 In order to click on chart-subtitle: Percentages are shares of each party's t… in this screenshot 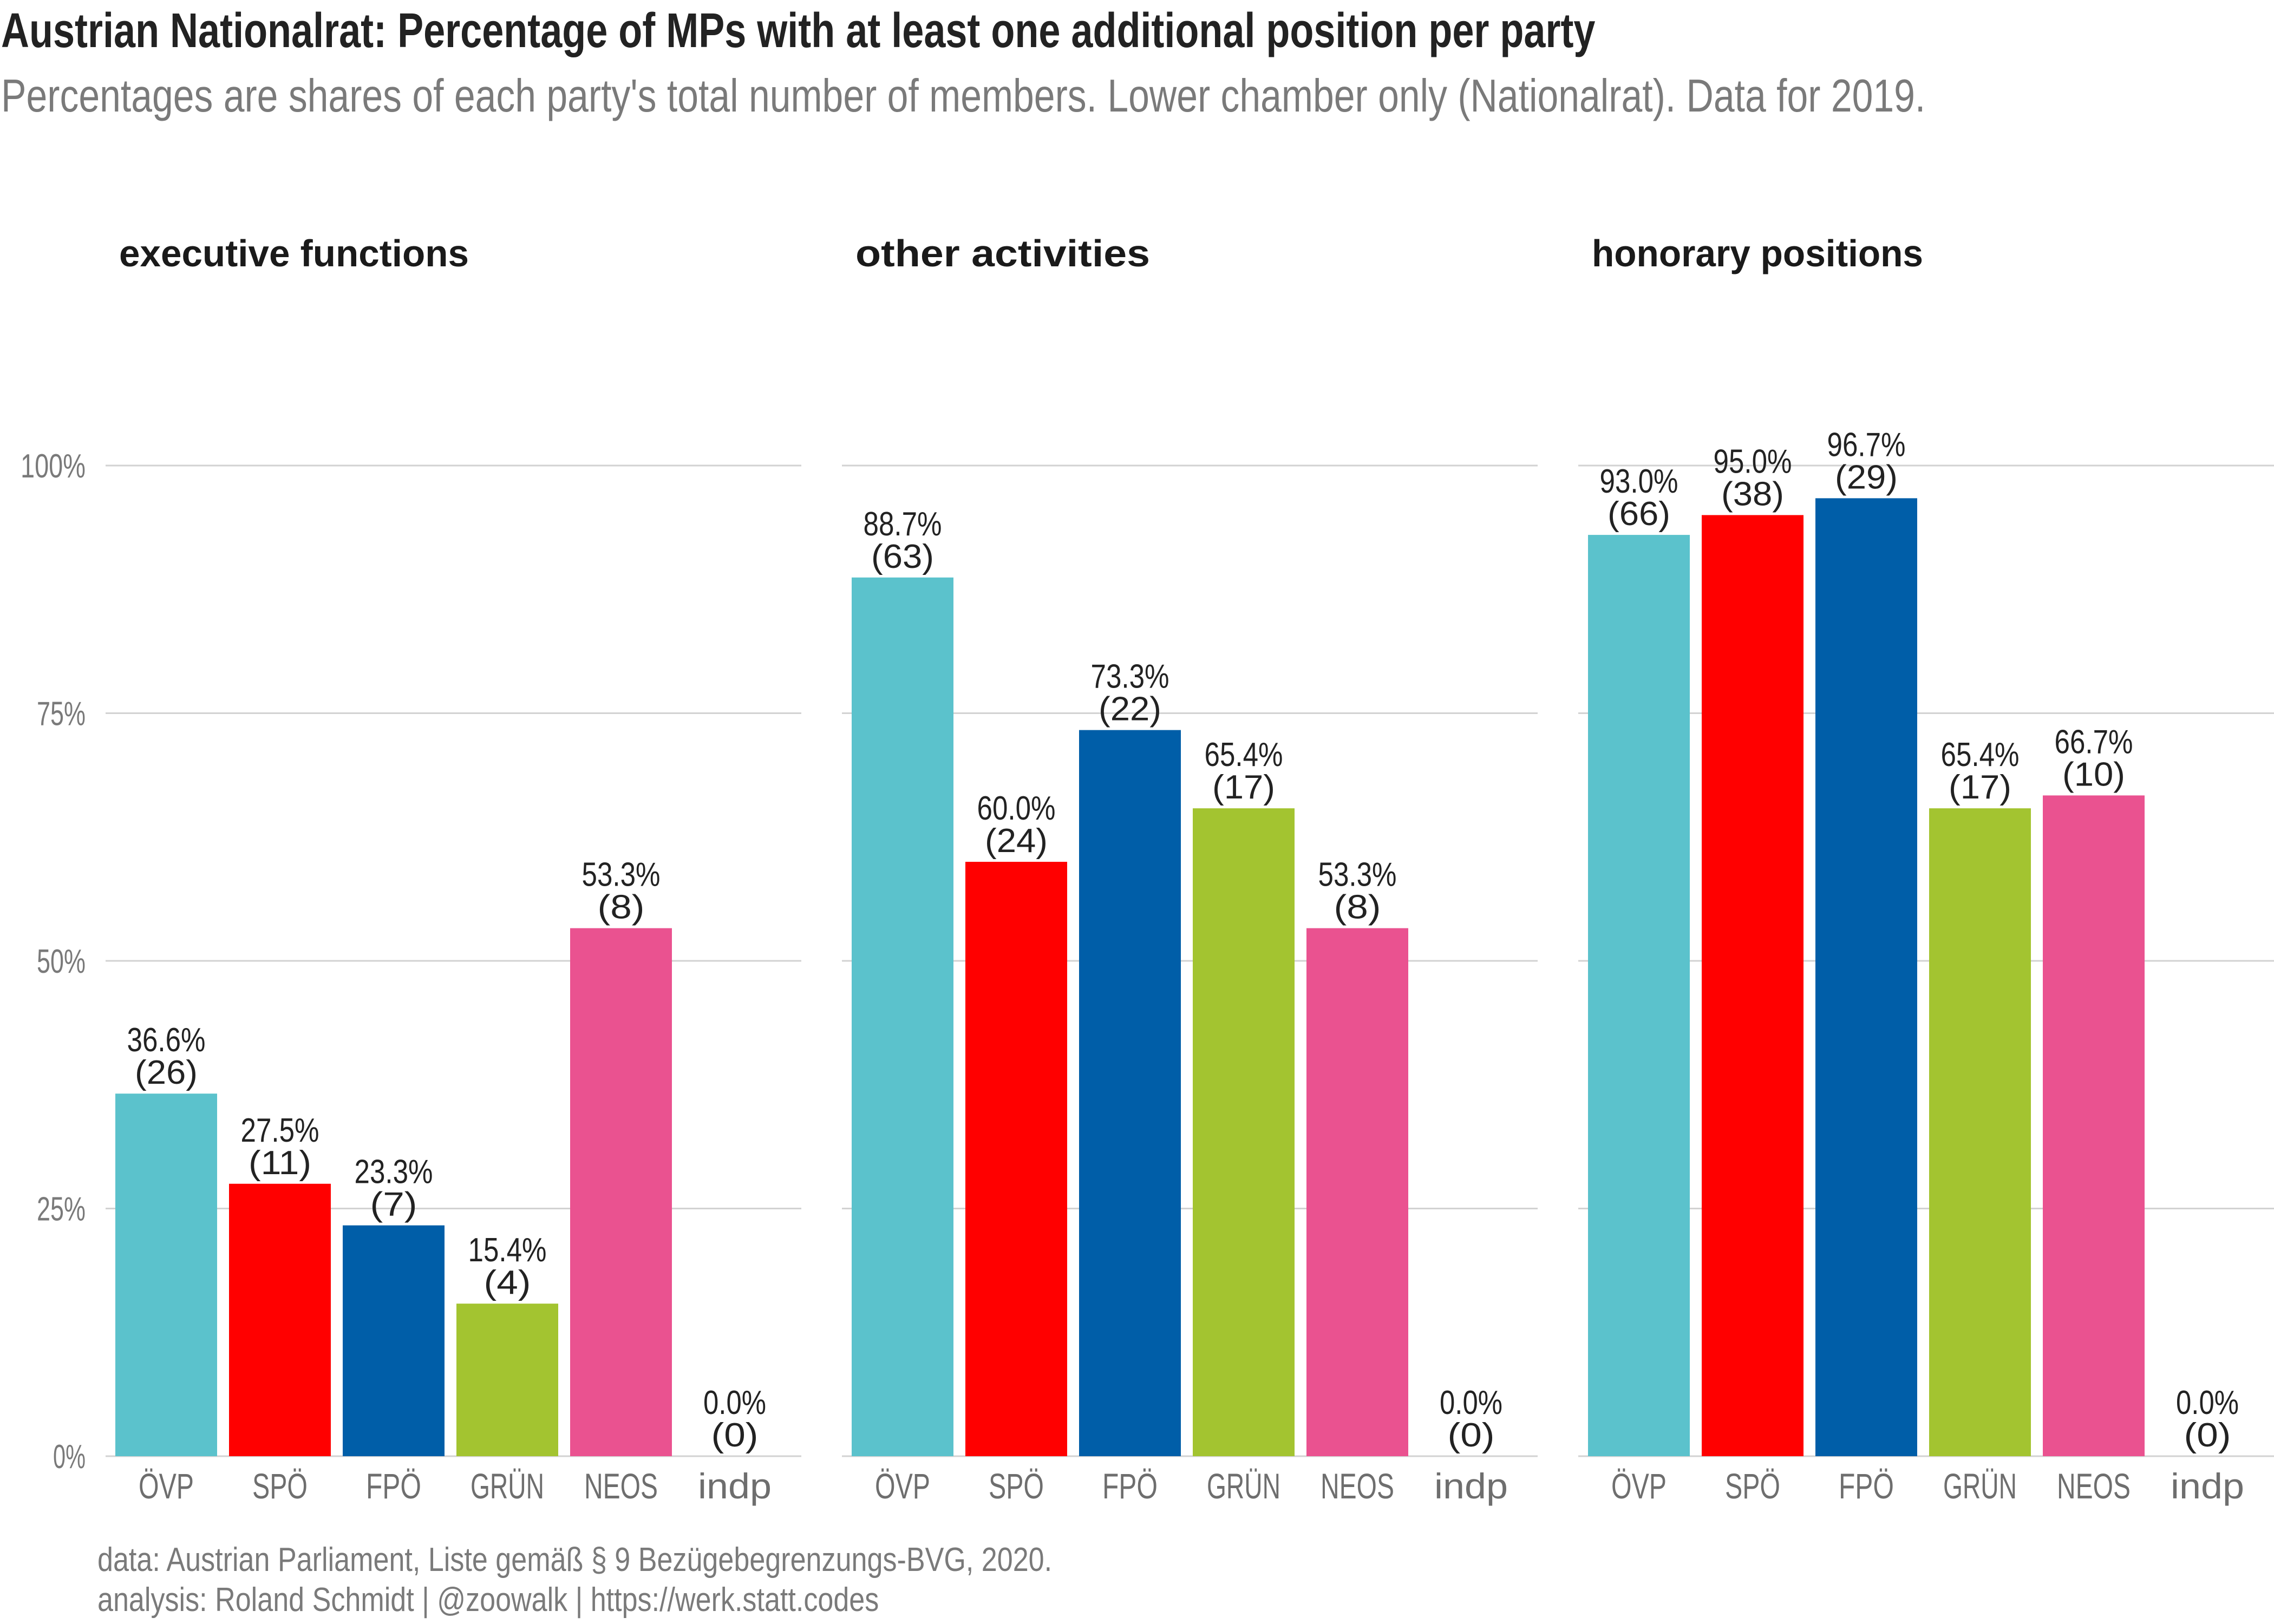, I will do `click(964, 96)`.